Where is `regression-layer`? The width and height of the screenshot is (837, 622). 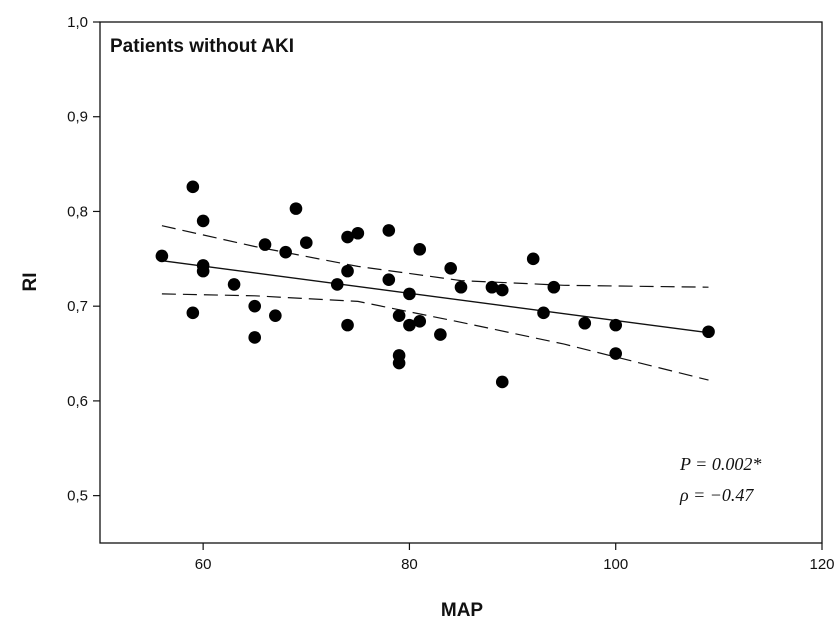 regression-layer is located at coordinates (435, 297).